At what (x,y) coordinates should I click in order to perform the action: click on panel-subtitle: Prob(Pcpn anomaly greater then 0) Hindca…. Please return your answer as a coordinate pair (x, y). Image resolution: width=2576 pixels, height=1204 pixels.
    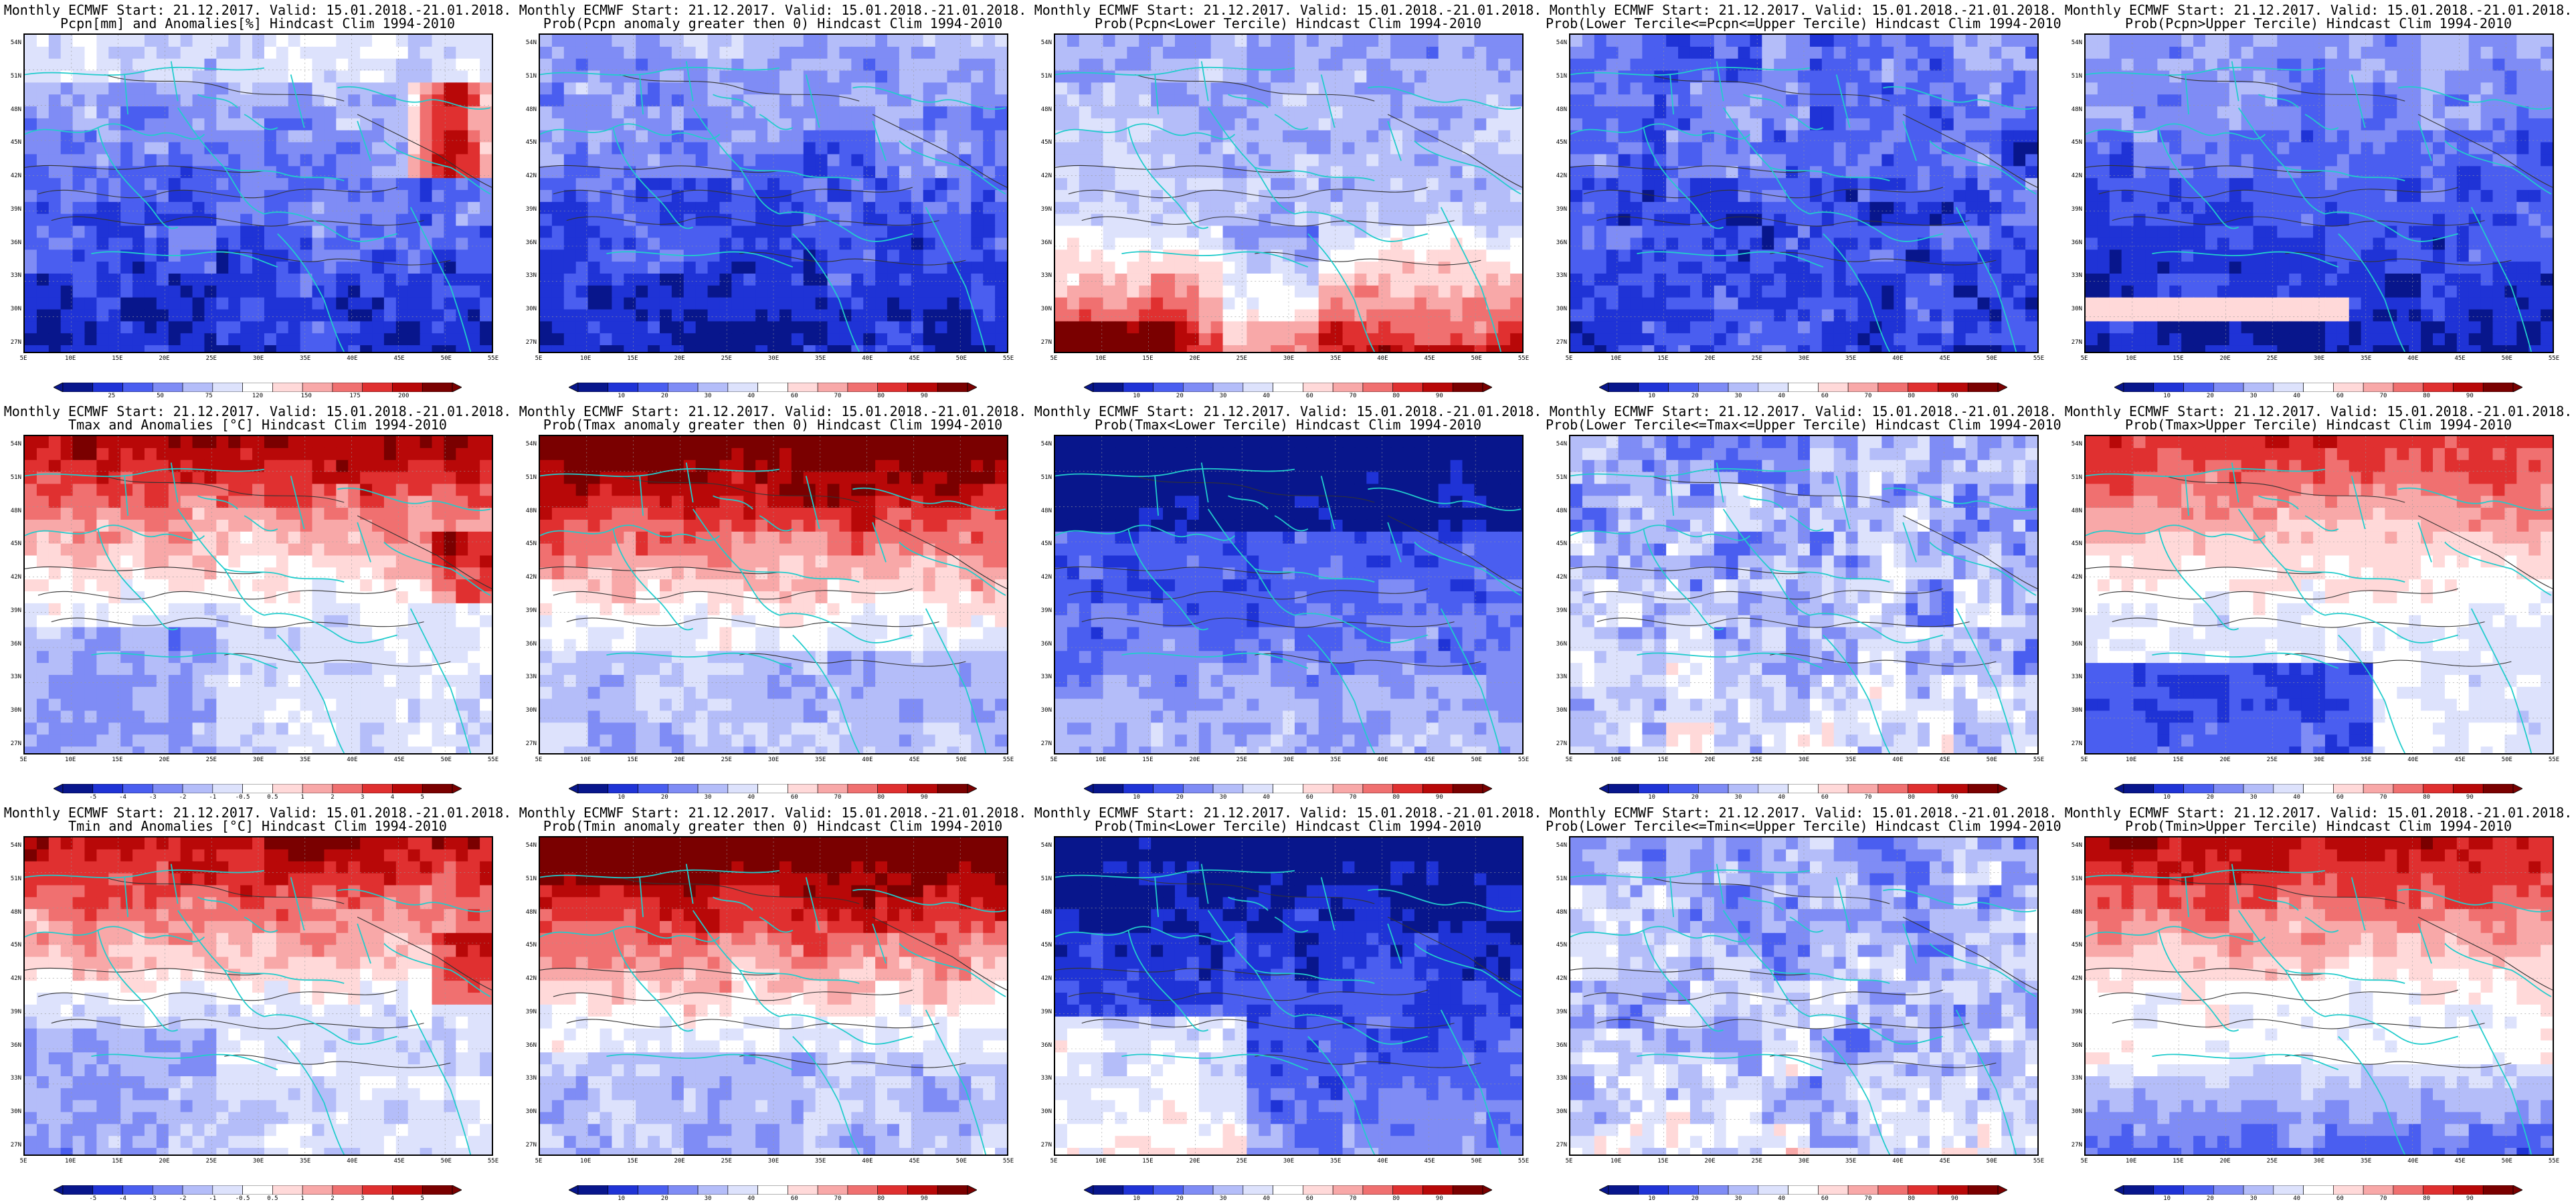
    Looking at the image, I should click on (773, 23).